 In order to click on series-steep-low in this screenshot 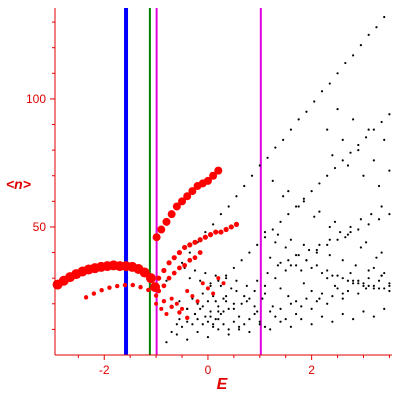, I will do `click(179, 272)`.